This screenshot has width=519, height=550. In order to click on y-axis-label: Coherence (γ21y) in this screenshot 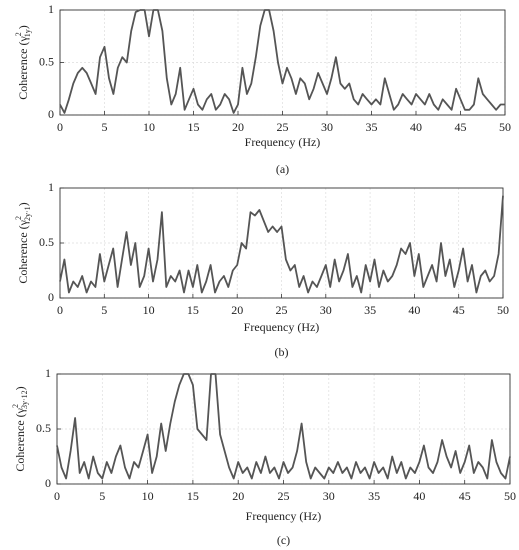, I will do `click(23, 62)`.